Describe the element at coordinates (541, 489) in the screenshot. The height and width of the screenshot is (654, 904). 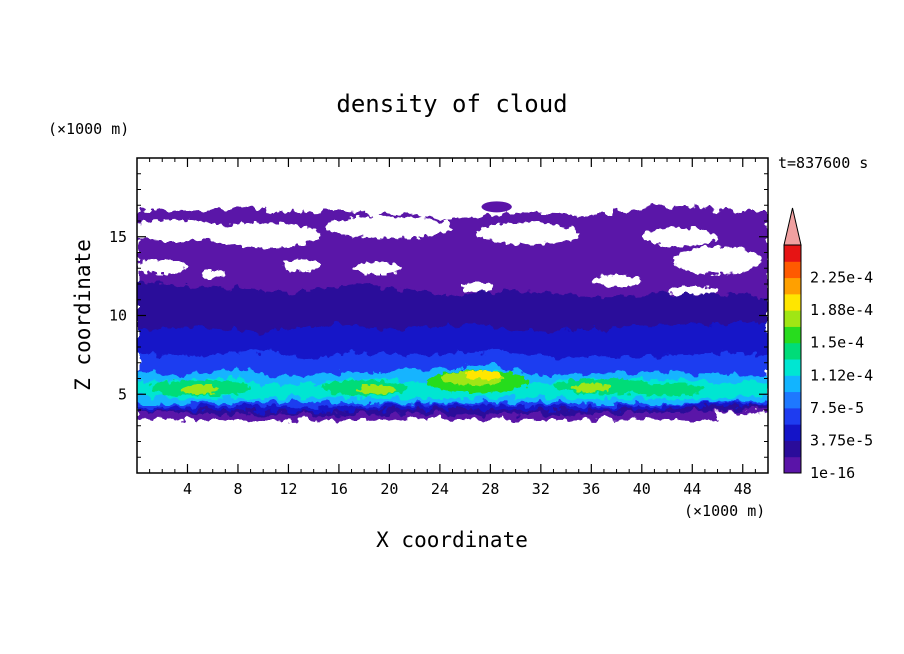
I see `x-tick-label: 32` at that location.